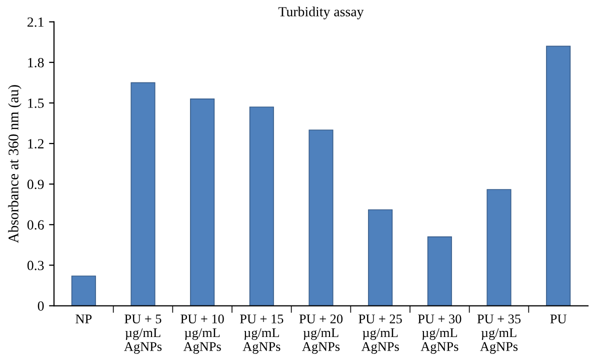 The image size is (600, 364). Describe the element at coordinates (380, 334) in the screenshot. I see `x-tick-label: PU + 25 µg/mL AgNPs` at that location.